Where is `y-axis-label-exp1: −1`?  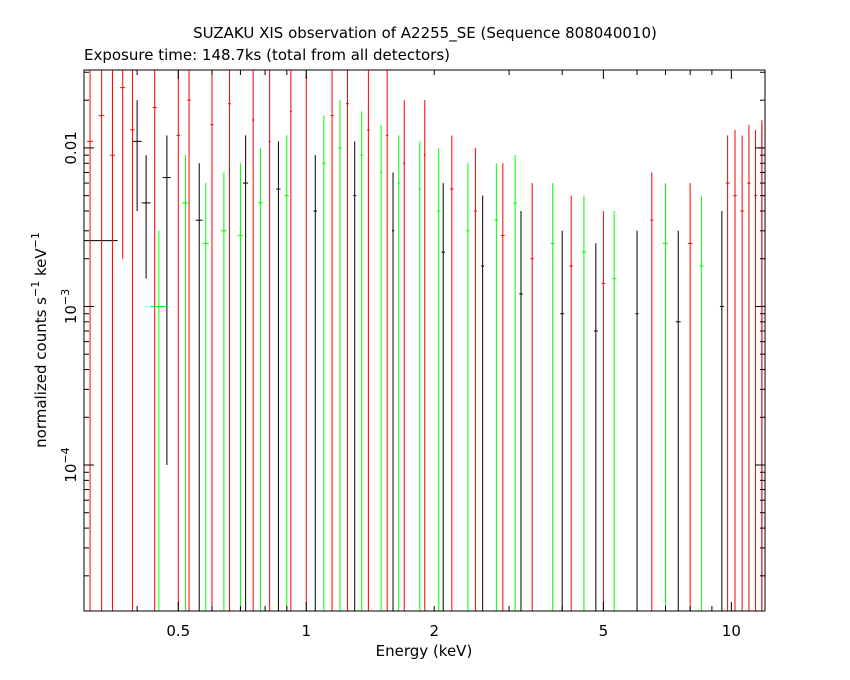 y-axis-label-exp1: −1 is located at coordinates (35, 289).